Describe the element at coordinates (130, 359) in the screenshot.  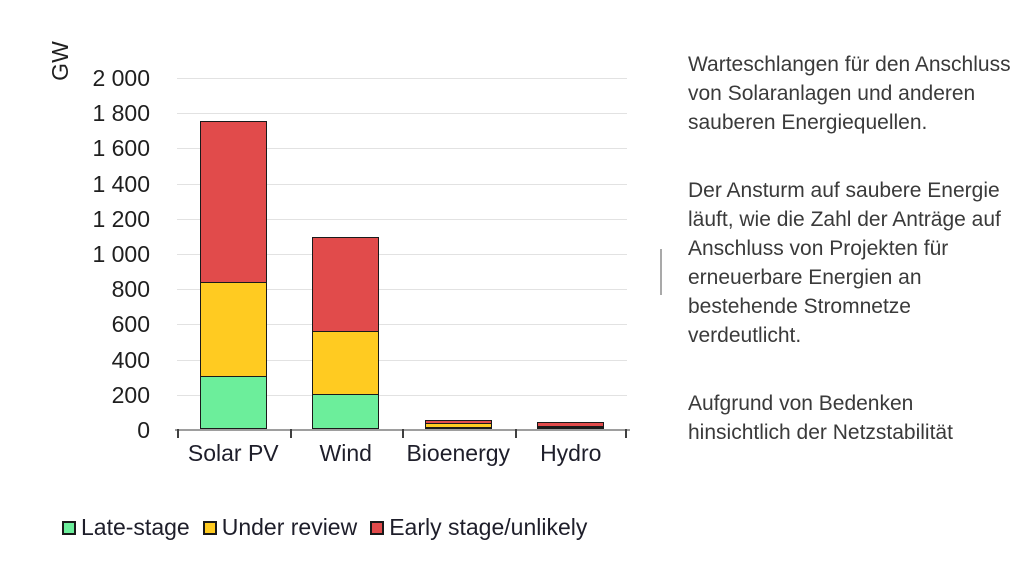
I see `y-tick-label-400: 400` at that location.